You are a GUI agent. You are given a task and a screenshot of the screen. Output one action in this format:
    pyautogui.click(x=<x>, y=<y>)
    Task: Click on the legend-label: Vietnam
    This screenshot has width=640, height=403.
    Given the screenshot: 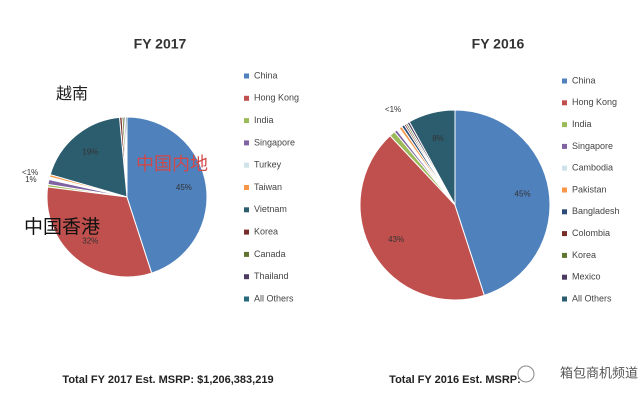 What is the action you would take?
    pyautogui.click(x=270, y=209)
    